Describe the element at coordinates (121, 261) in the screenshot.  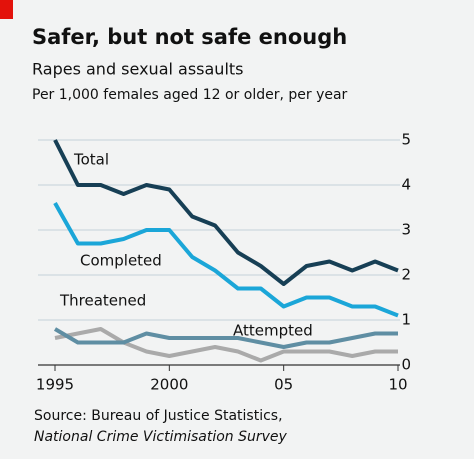
I see `series-label: Completed` at that location.